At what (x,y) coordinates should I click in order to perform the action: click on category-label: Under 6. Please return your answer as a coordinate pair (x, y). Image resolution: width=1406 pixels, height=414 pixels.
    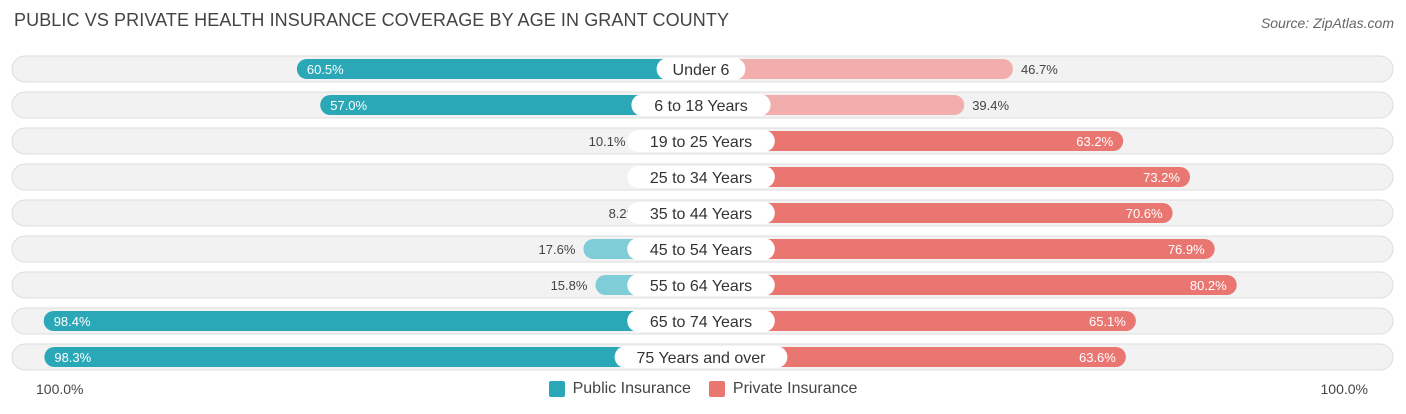
    Looking at the image, I should click on (701, 70).